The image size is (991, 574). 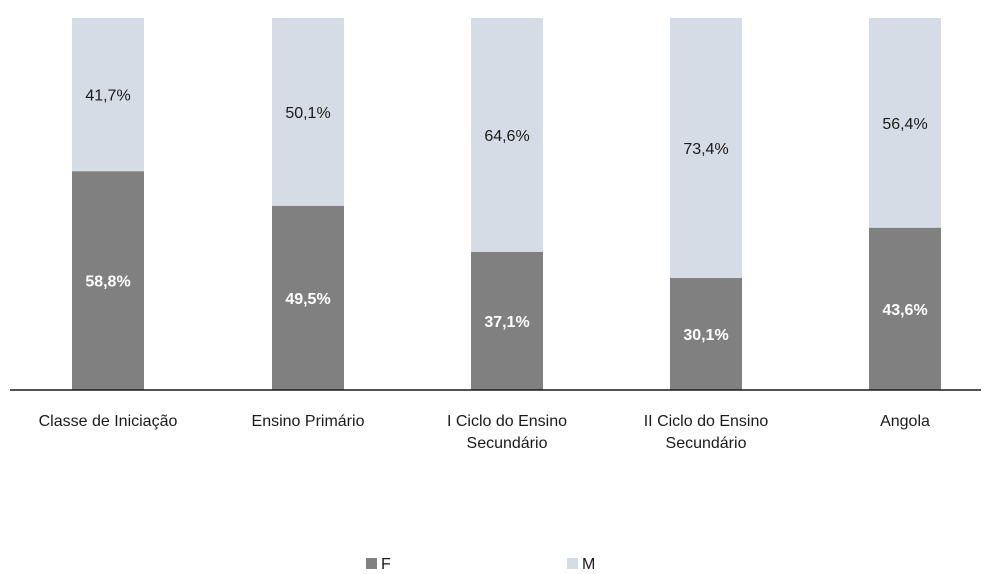 I want to click on data-label-m-0: 41,7%, so click(x=107, y=96).